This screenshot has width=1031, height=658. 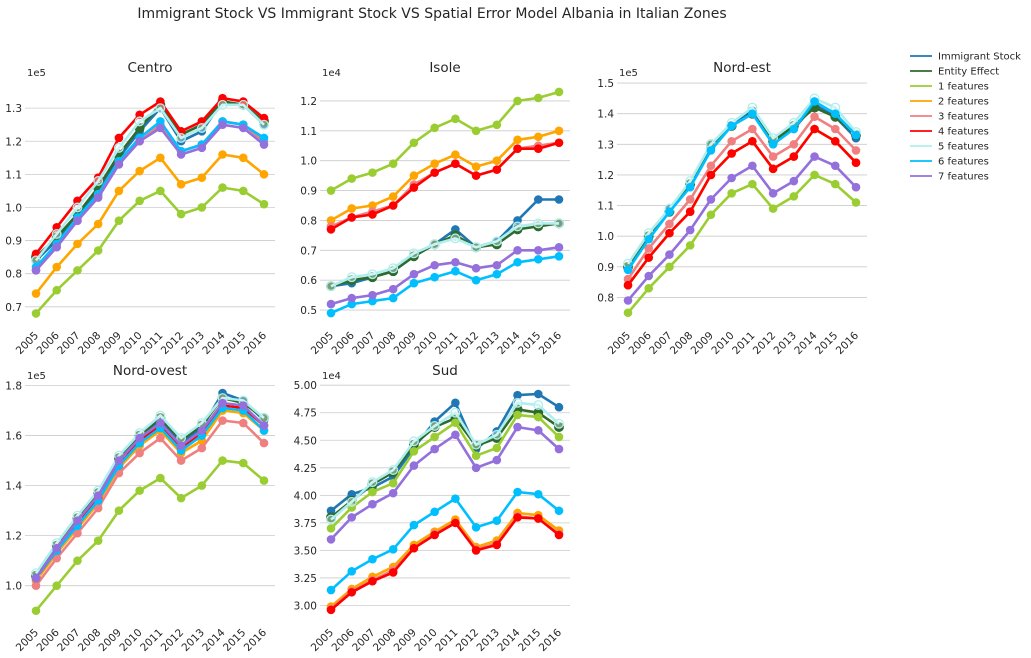 What do you see at coordinates (150, 250) in the screenshot?
I see `series-1-features` at bounding box center [150, 250].